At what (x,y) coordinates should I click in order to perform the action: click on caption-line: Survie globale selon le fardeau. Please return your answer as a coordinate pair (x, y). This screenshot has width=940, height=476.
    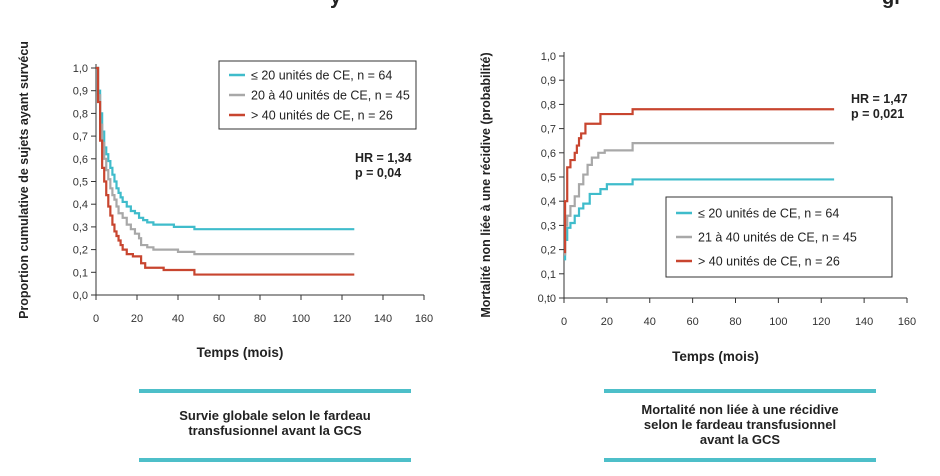
    Looking at the image, I should click on (275, 415).